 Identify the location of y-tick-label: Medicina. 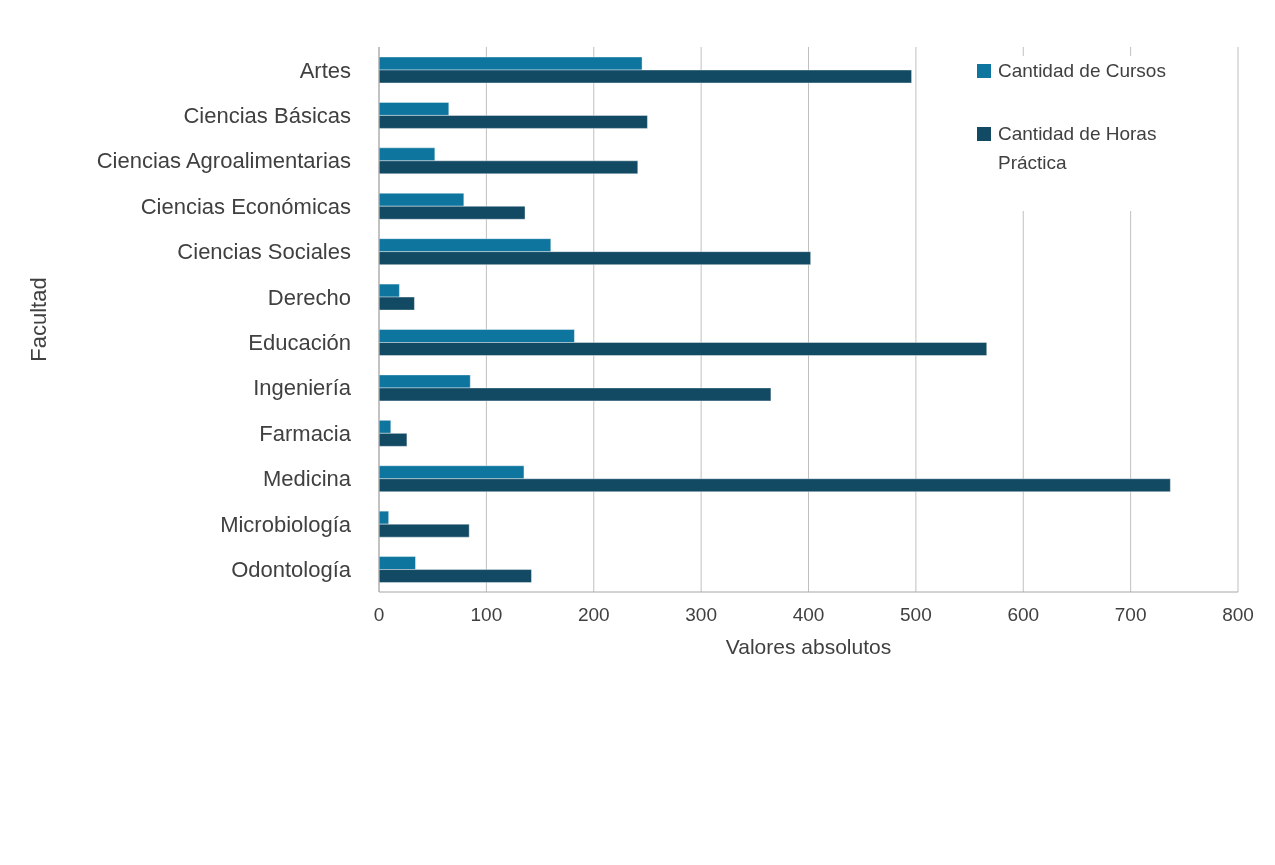
(307, 479).